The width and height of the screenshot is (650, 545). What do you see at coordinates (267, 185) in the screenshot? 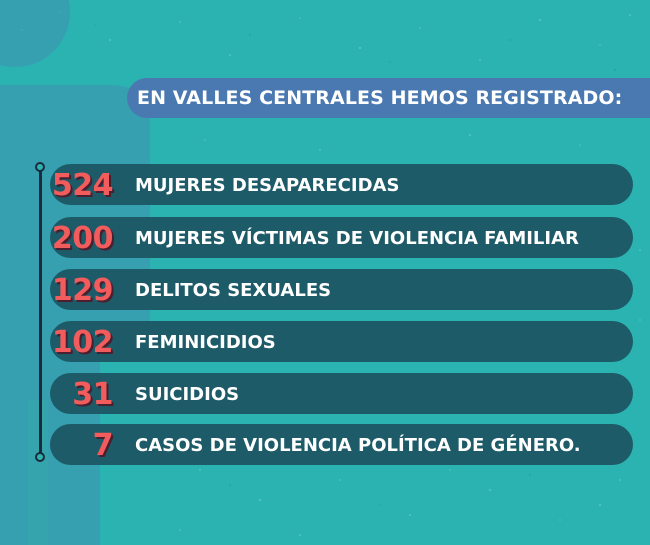
I see `stat-label: MUJERES DESAPARECIDAS` at bounding box center [267, 185].